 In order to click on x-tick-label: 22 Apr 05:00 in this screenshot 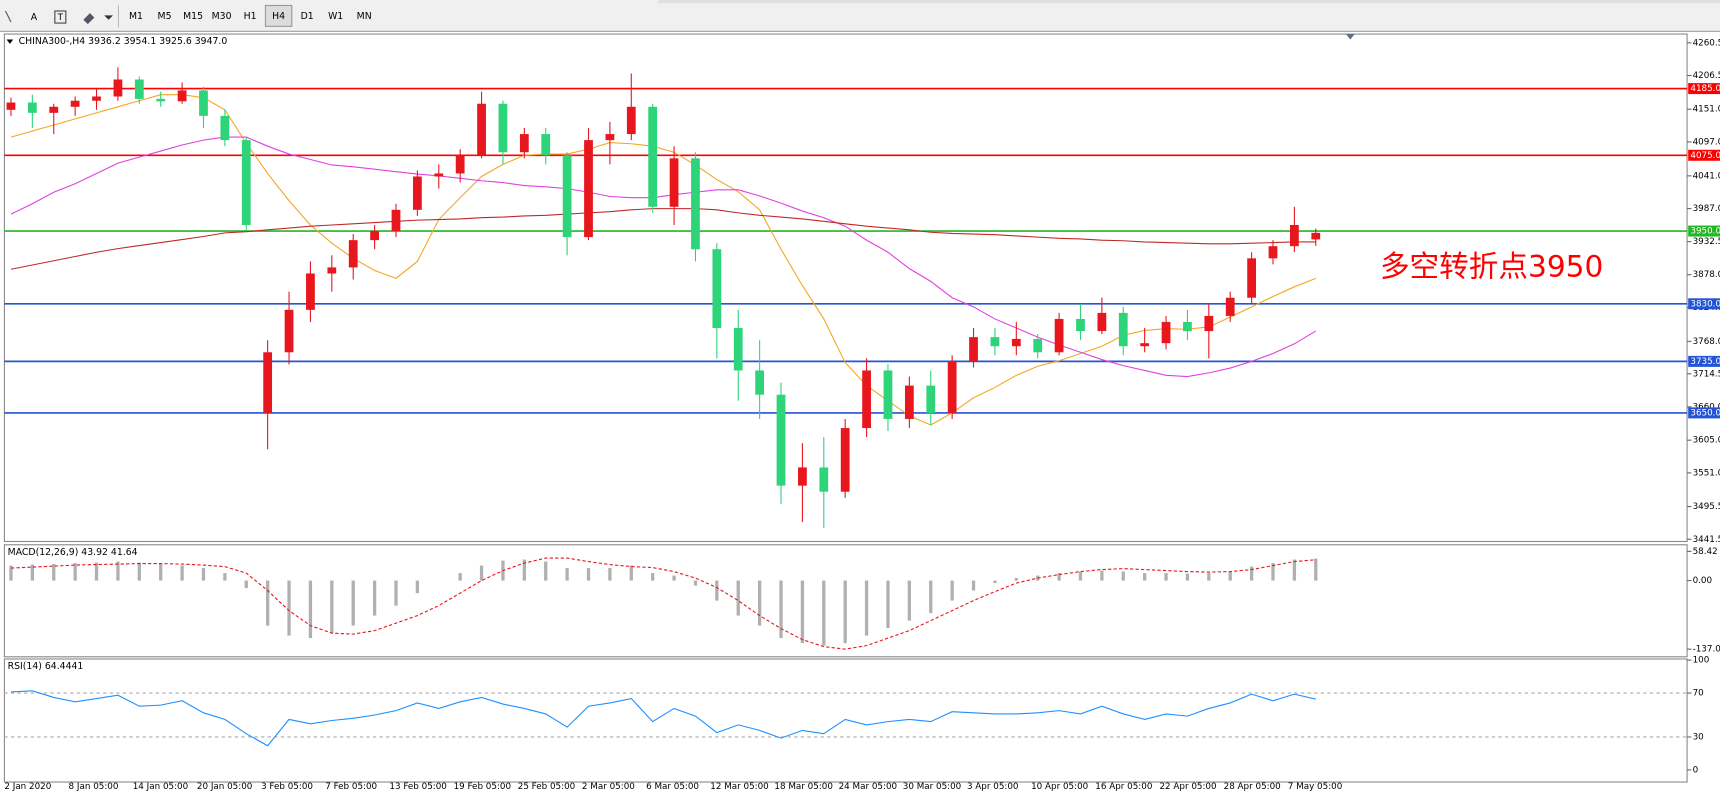, I will do `click(1187, 787)`.